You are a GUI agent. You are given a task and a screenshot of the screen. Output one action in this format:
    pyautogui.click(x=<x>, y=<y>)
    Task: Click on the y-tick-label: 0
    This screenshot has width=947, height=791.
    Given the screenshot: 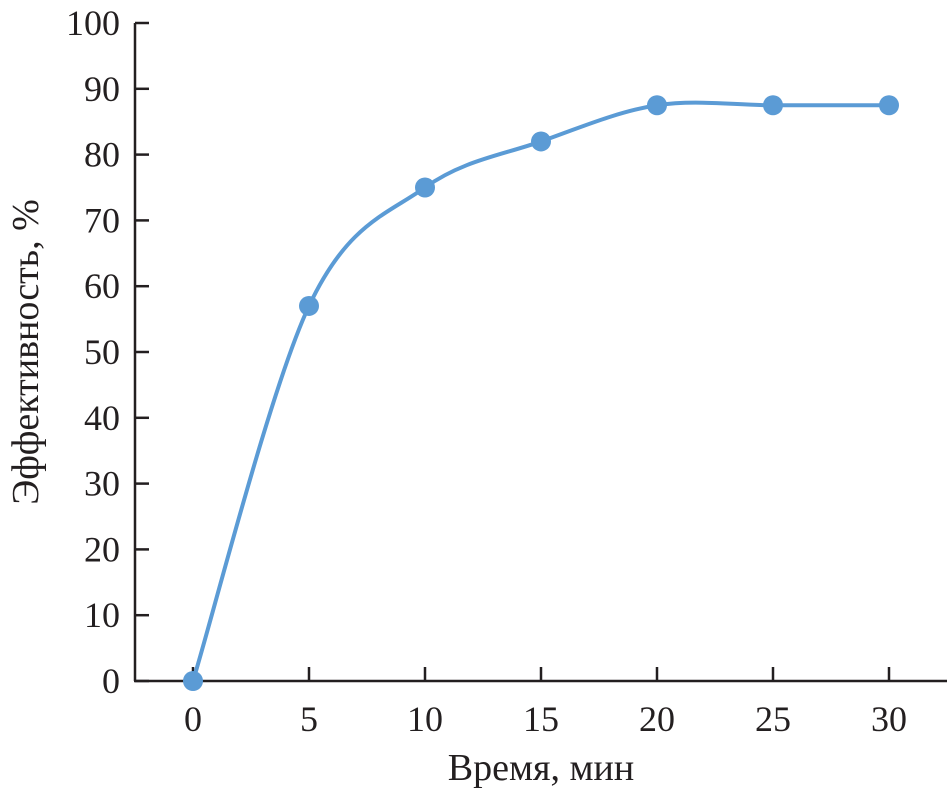 What is the action you would take?
    pyautogui.click(x=111, y=681)
    